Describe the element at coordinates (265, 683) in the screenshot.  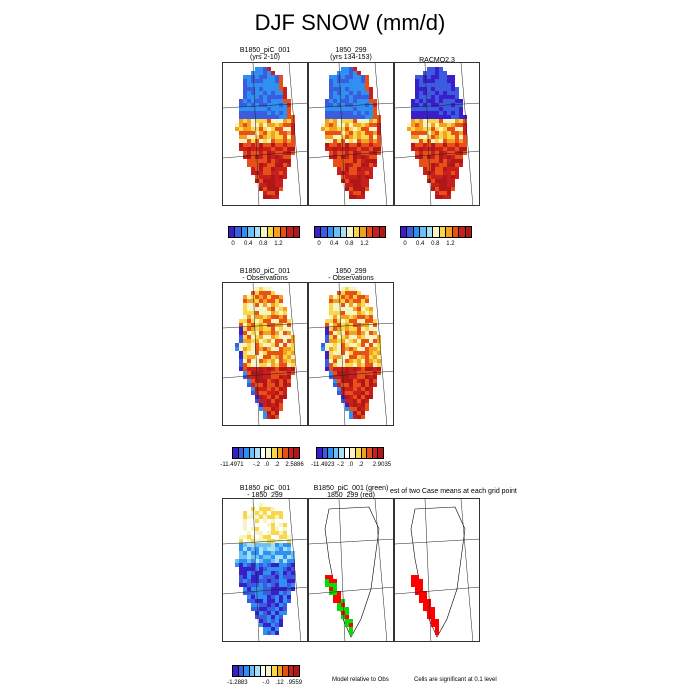
I see `colorbar-ticks-diff-ab: -1.2883 -.0.12.9559` at that location.